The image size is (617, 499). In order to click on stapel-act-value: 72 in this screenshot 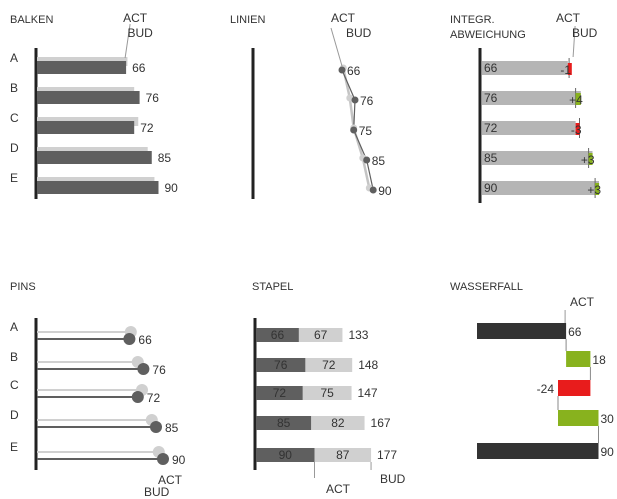, I will do `click(280, 393)`.